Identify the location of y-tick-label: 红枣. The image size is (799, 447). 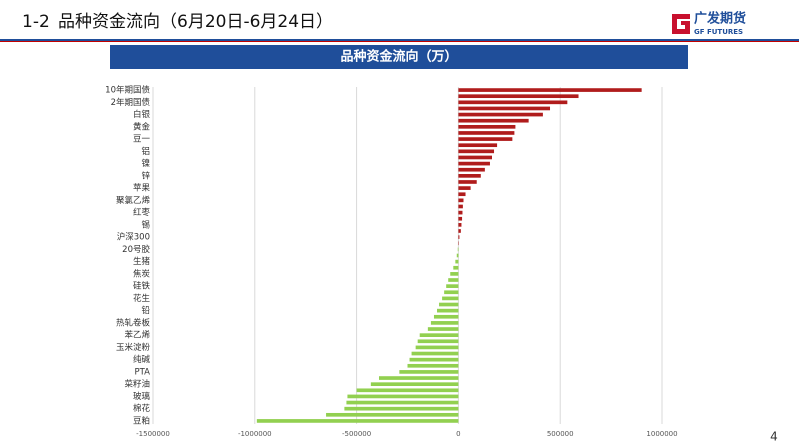
(142, 212).